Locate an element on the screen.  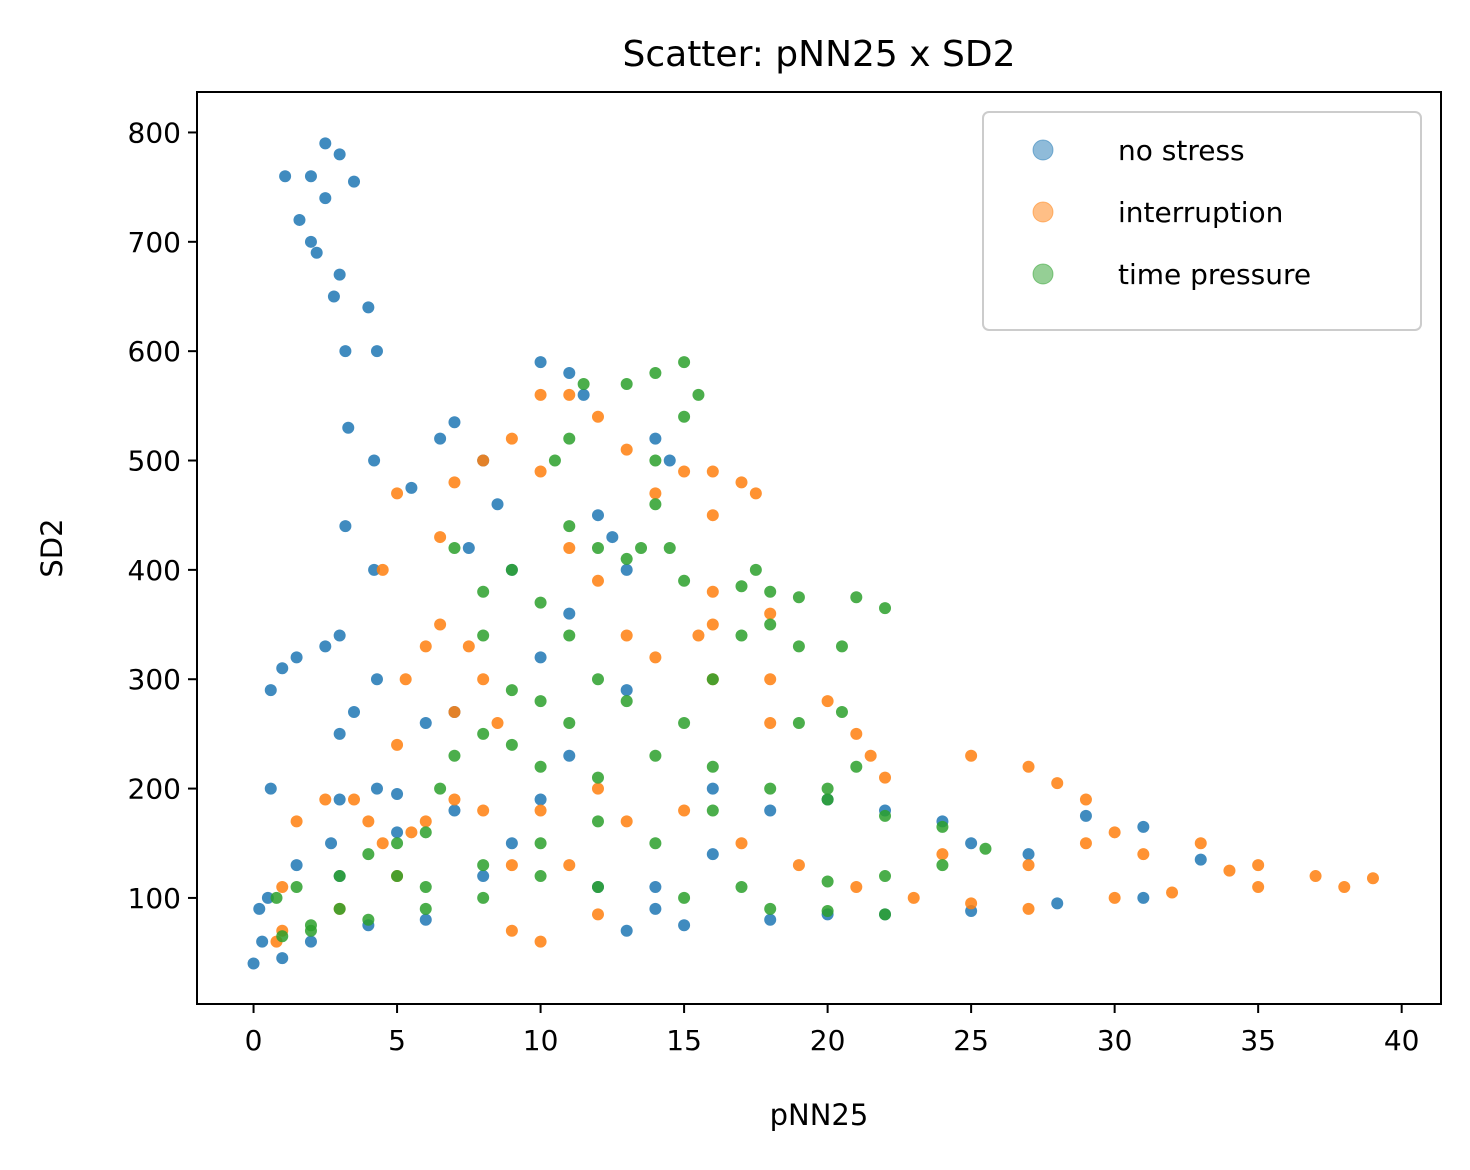
legend-marker is located at coordinates (1043, 150).